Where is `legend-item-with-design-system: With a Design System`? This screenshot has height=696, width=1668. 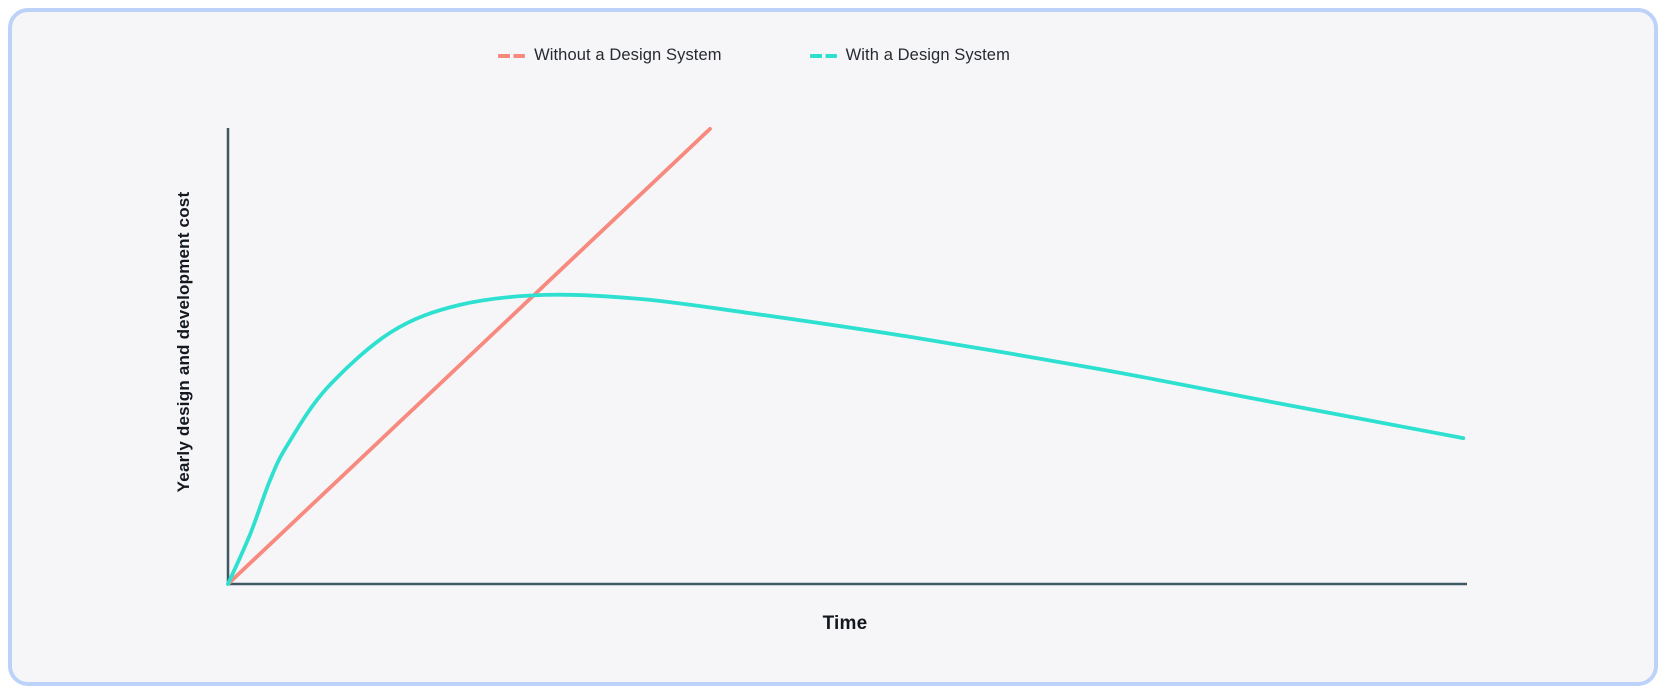 legend-item-with-design-system: With a Design System is located at coordinates (909, 55).